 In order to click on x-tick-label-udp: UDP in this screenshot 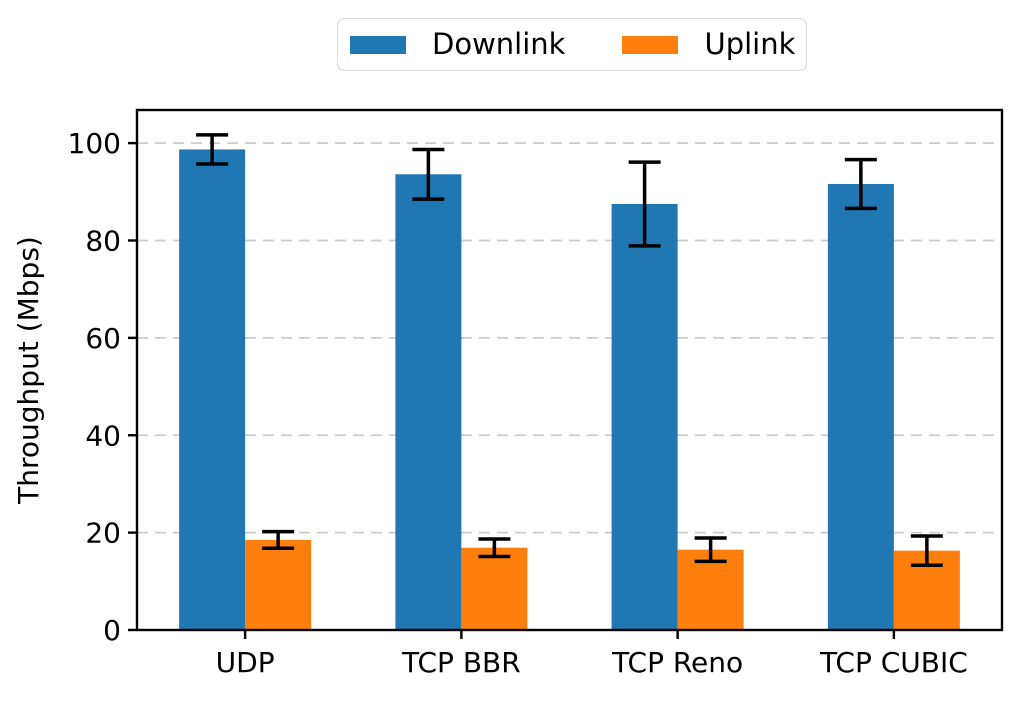, I will do `click(245, 662)`.